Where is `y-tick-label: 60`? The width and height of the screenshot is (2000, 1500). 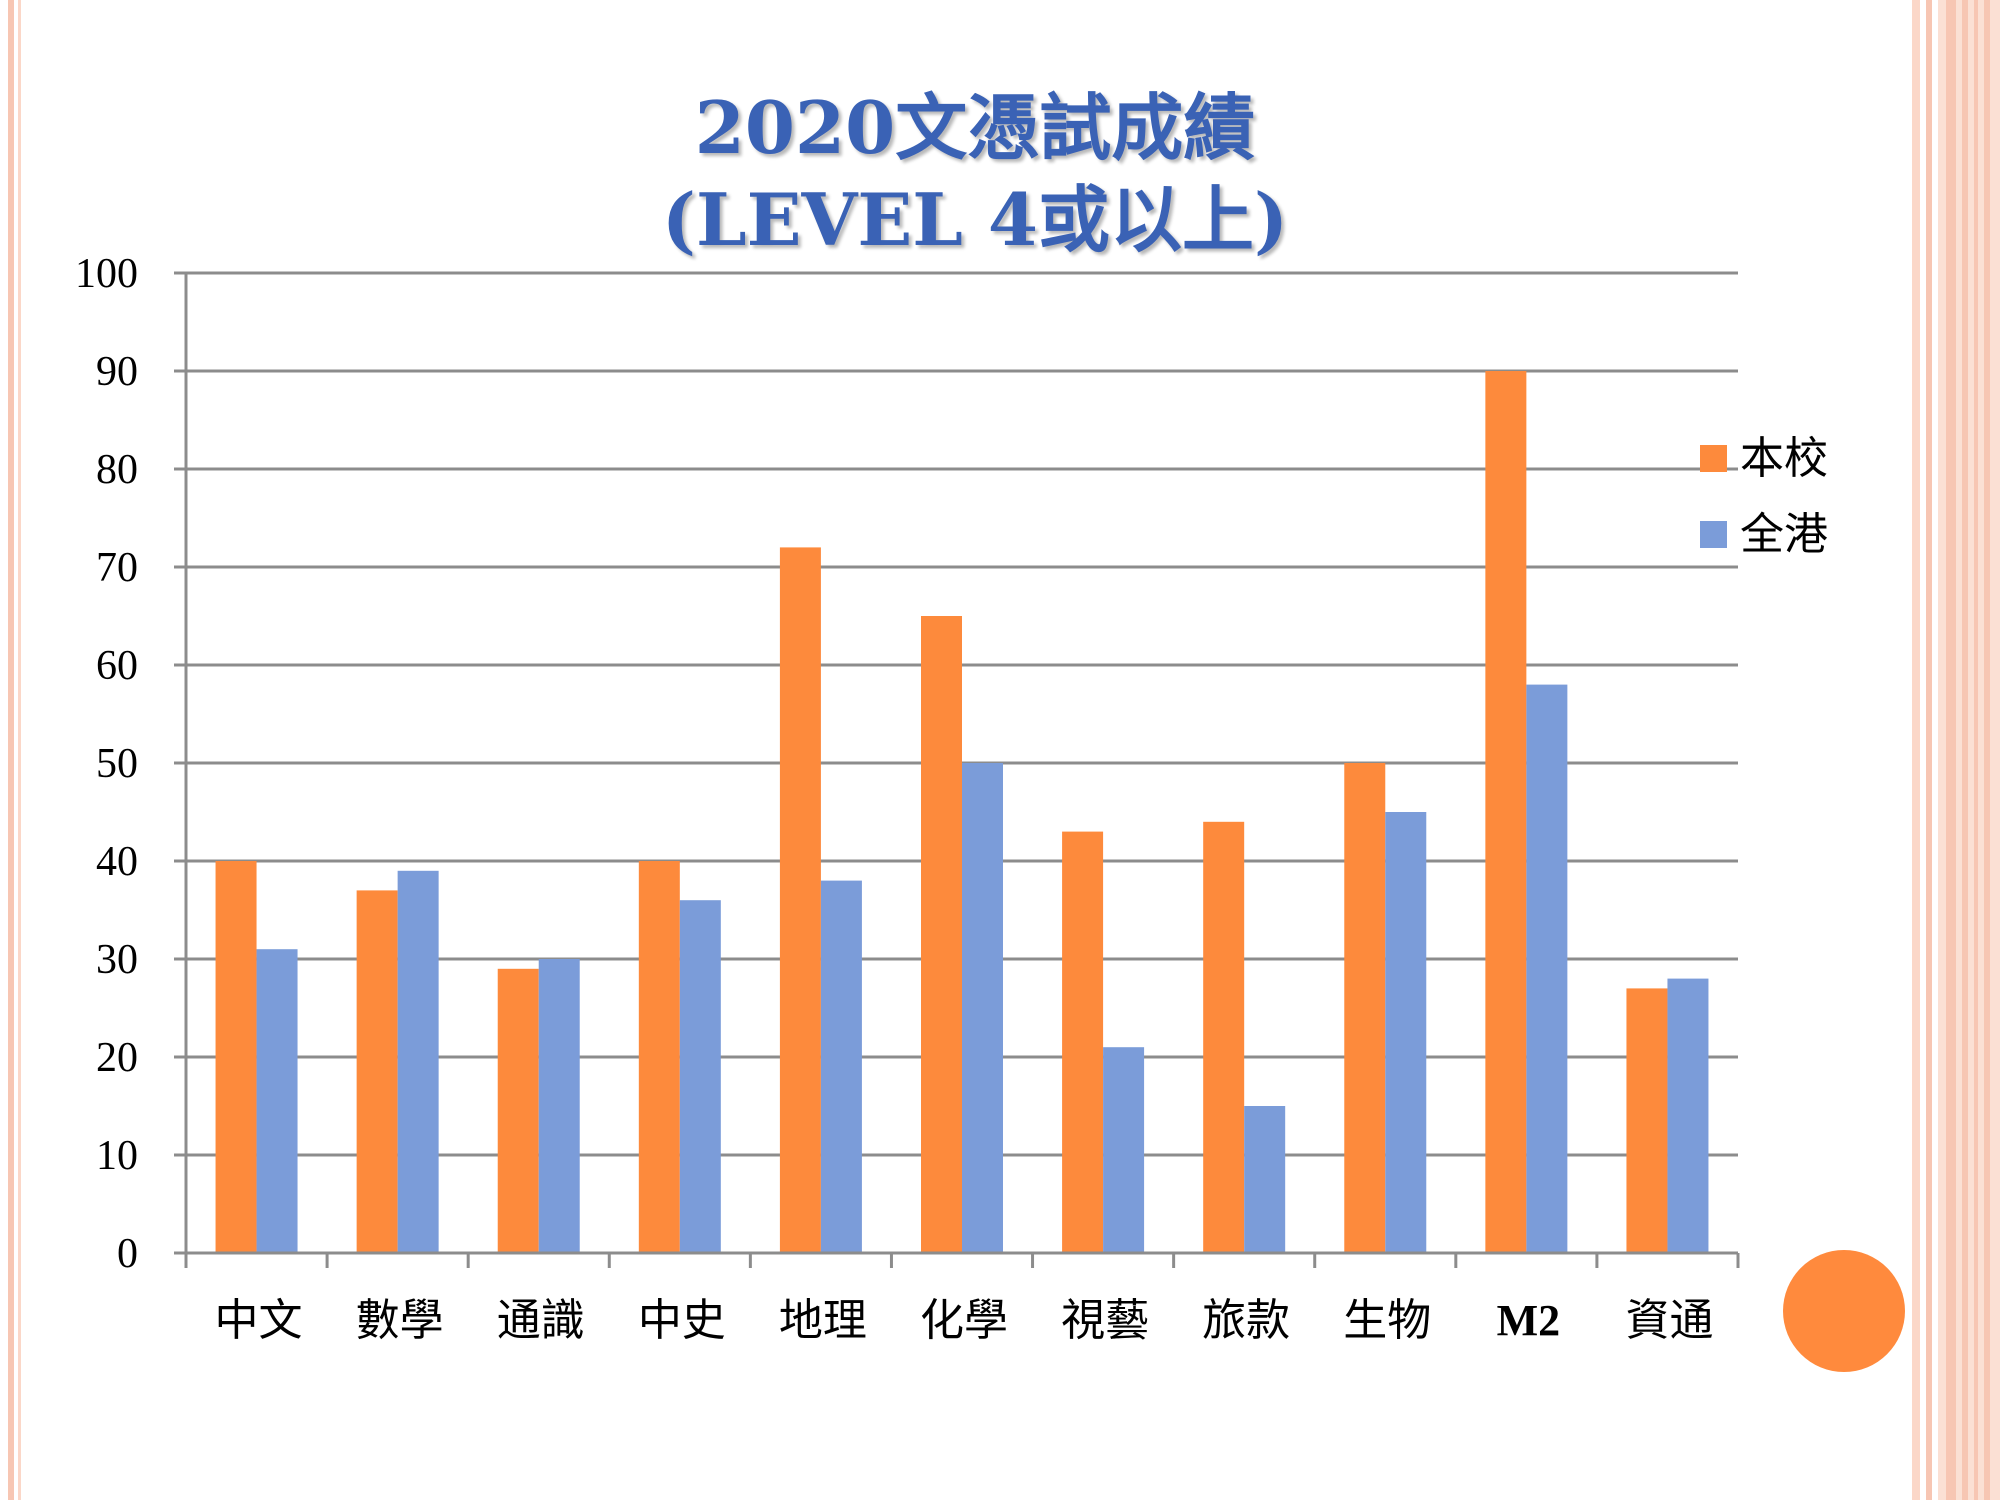
y-tick-label: 60 is located at coordinates (117, 666).